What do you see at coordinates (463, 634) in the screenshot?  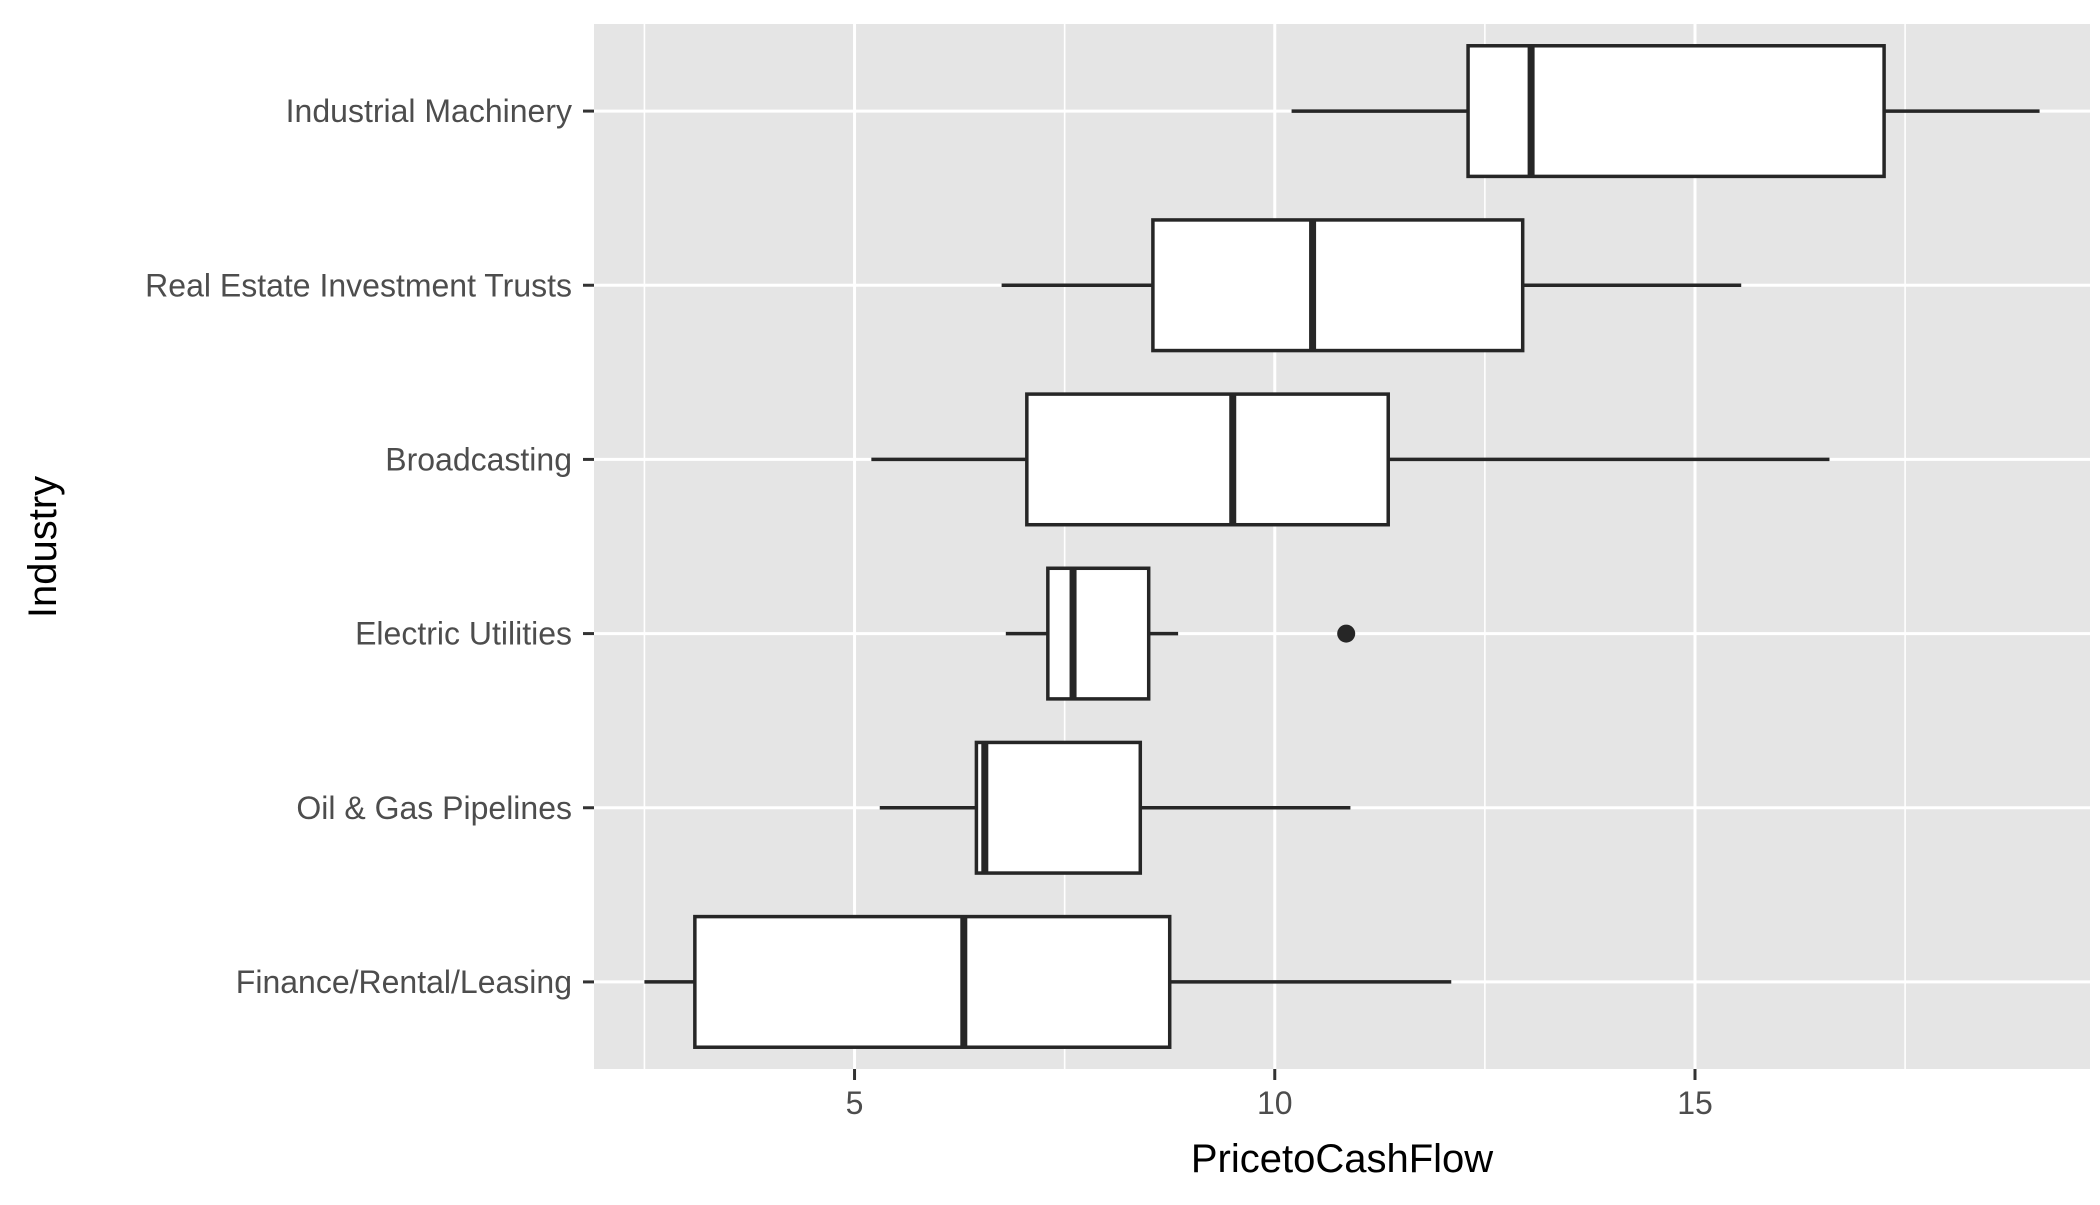 I see `y-tick-label: Electric Utilities` at bounding box center [463, 634].